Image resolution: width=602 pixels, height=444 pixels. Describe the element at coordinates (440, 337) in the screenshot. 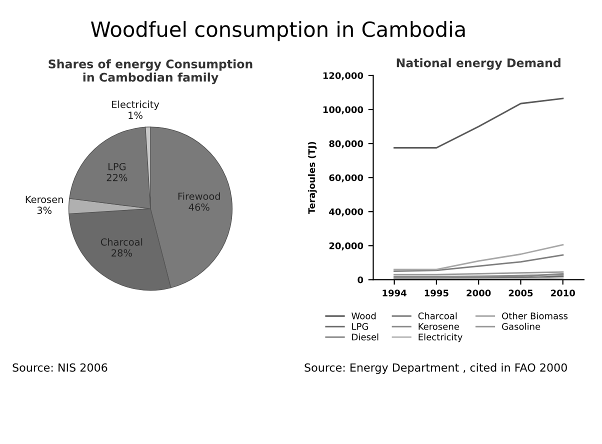

I see `legend-label: Electricity` at that location.